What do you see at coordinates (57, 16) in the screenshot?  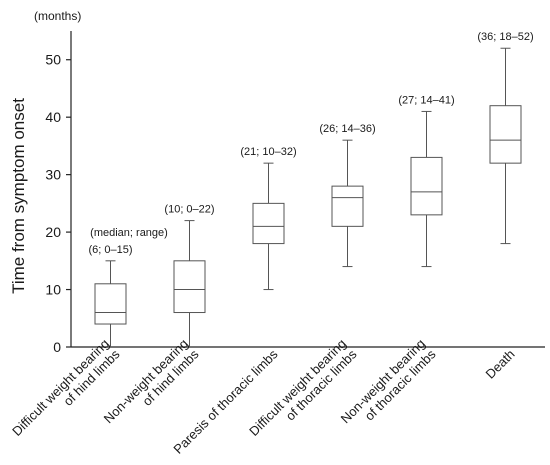 I see `y-unit-label: (months)` at bounding box center [57, 16].